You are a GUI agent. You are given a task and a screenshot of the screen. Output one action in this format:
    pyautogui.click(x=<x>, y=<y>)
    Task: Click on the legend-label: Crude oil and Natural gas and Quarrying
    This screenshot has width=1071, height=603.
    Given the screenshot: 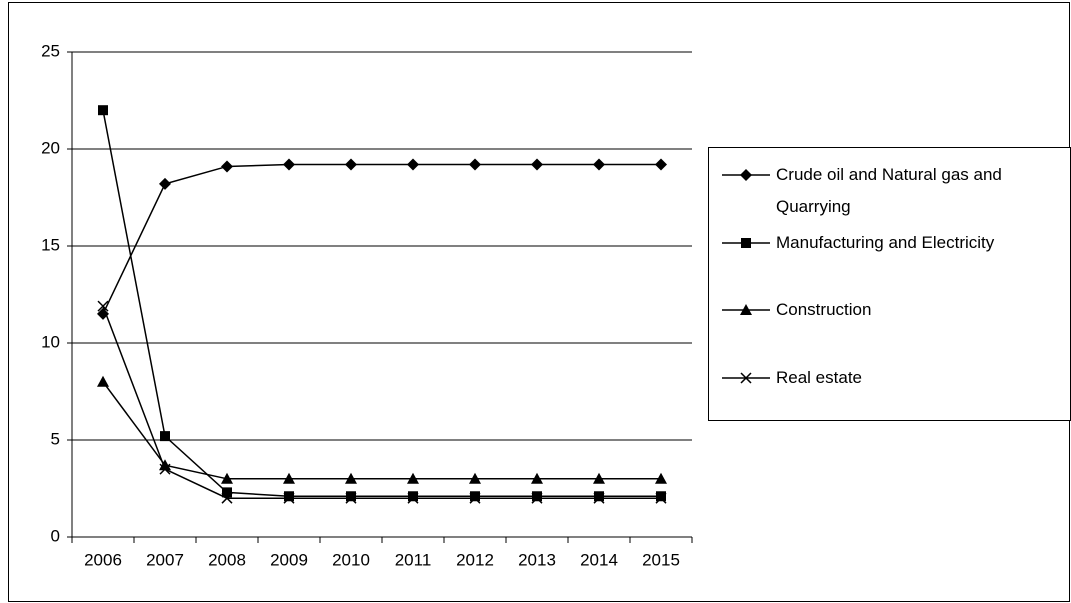 What is the action you would take?
    pyautogui.click(x=889, y=190)
    